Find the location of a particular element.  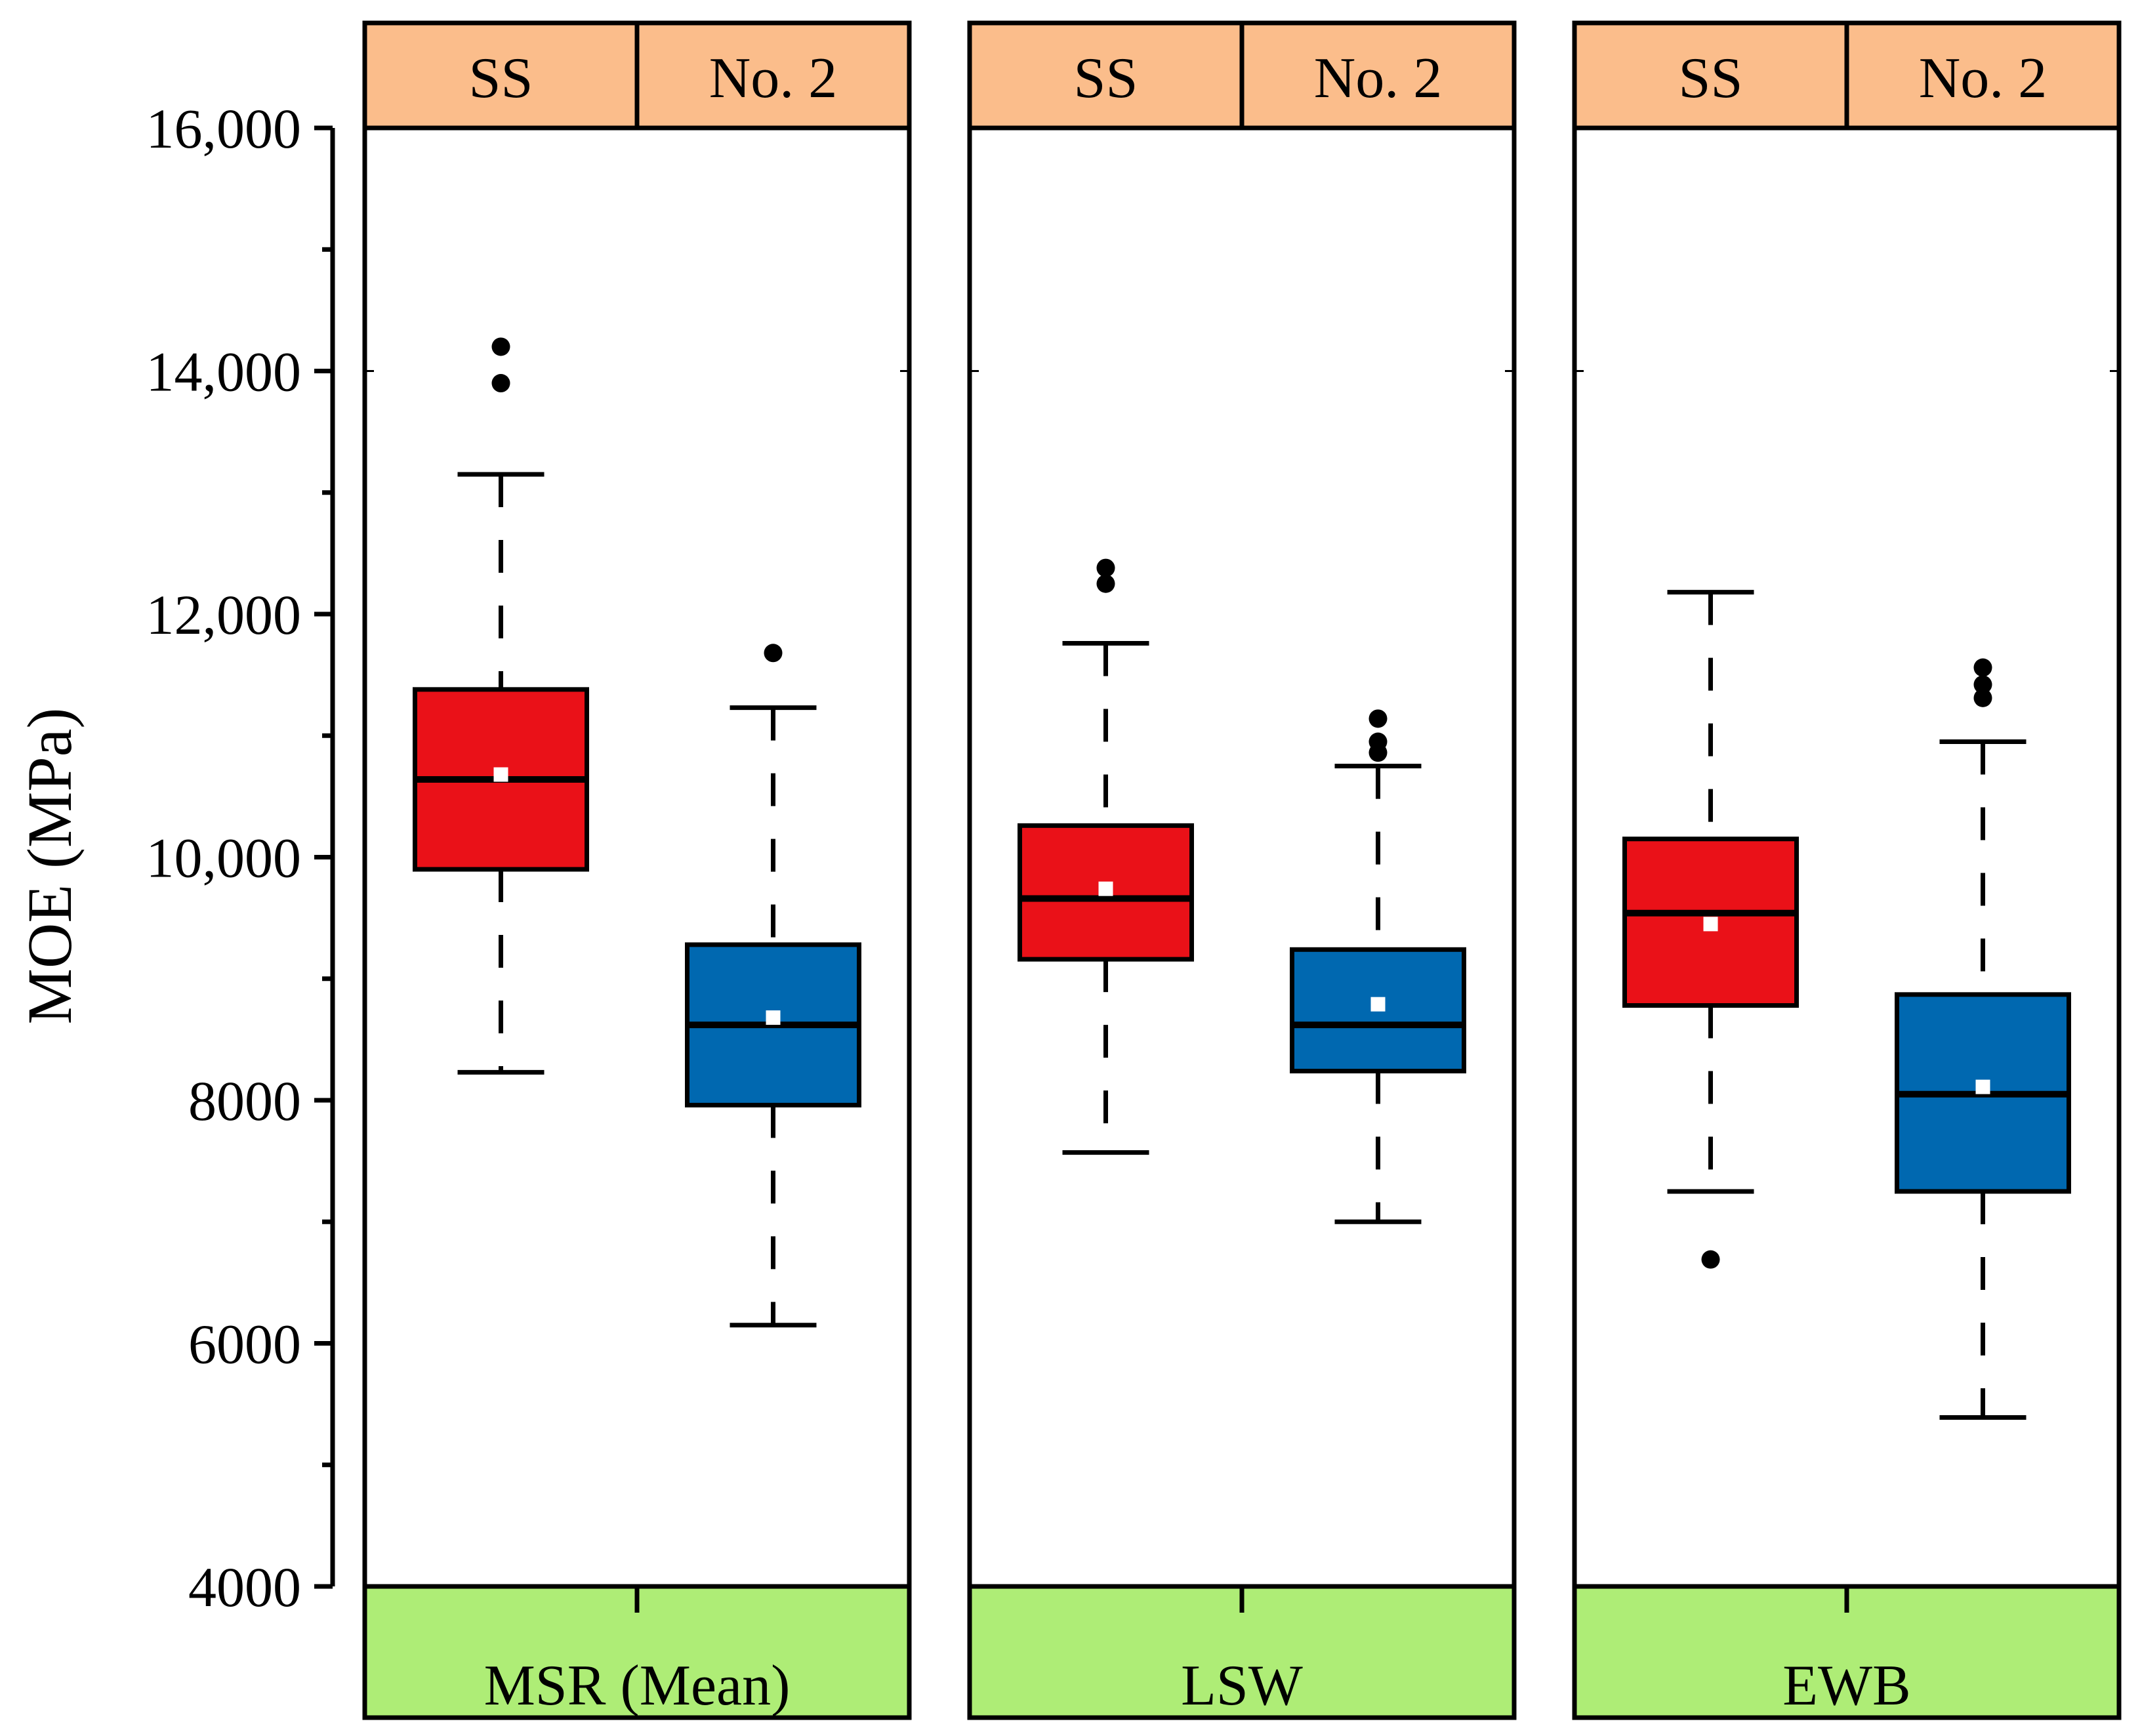

y-tick-label: 6000 is located at coordinates (244, 1344).